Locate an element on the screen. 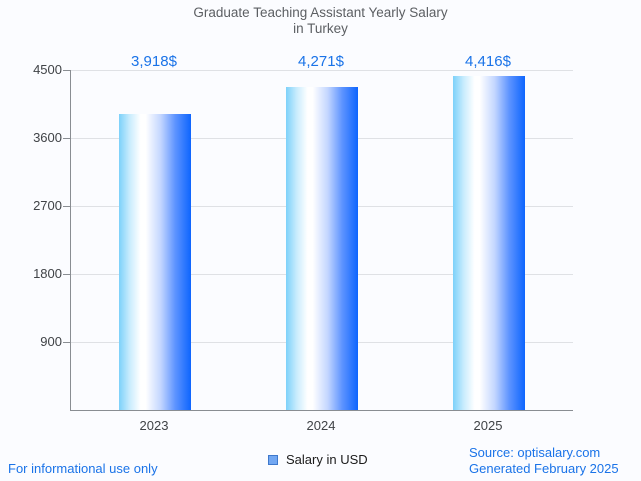 This screenshot has height=481, width=641. y-tick-label-3600: 3600 is located at coordinates (47, 137).